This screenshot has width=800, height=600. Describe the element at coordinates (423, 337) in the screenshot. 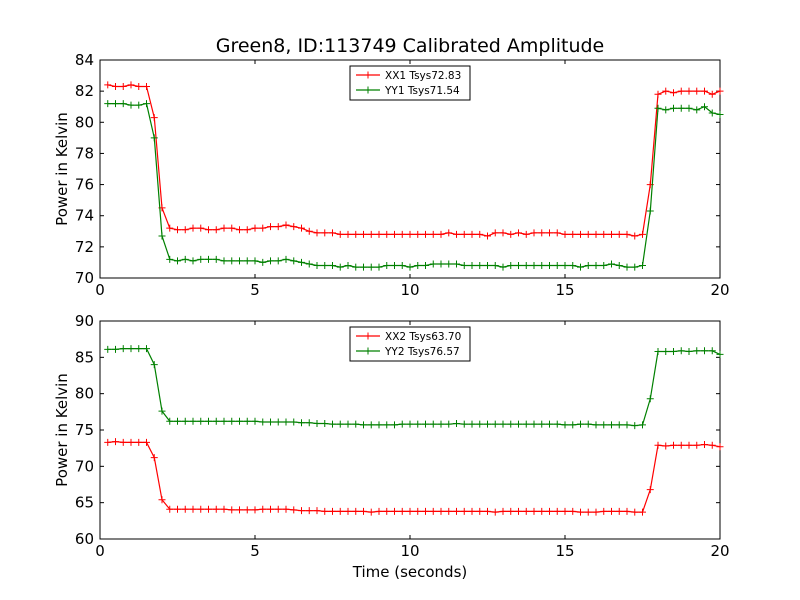

I see `legend-entry-label: XX2 Tsys63.70` at that location.